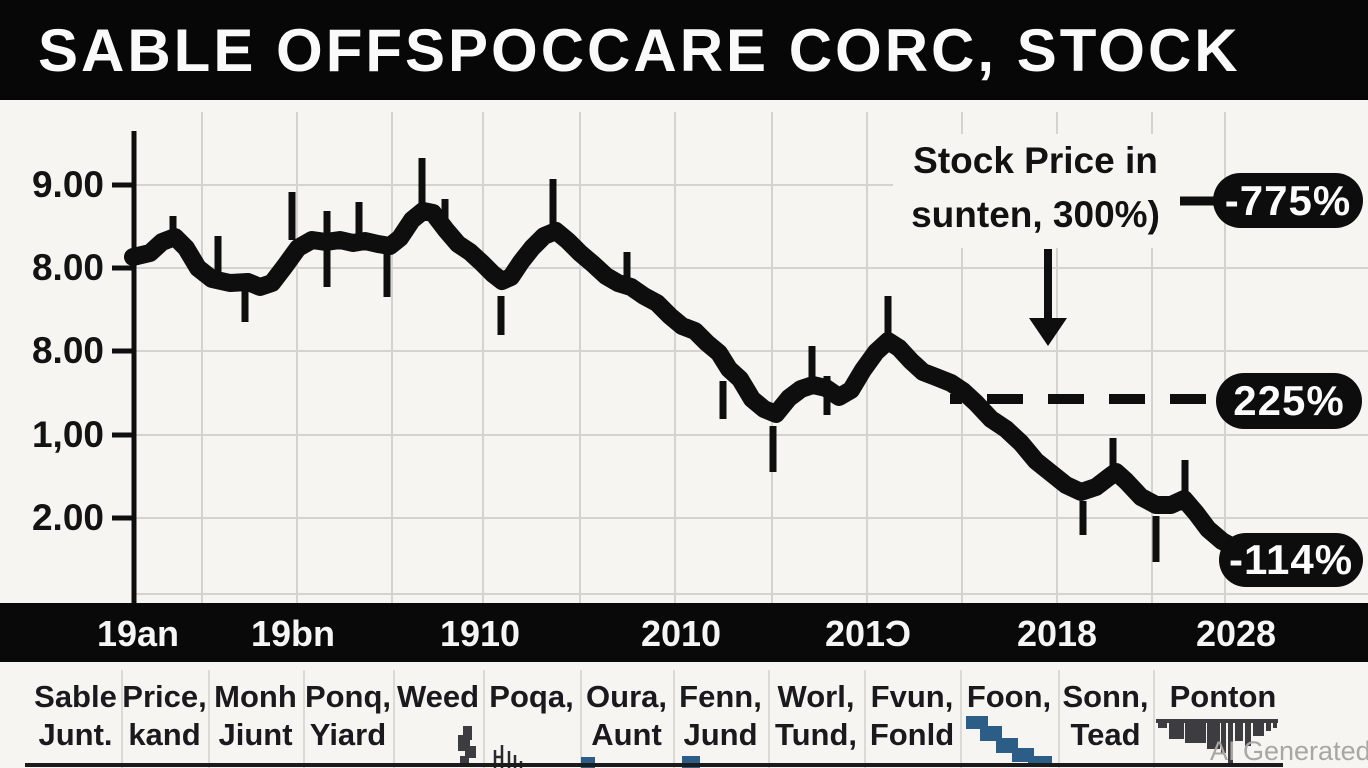 The image size is (1368, 768). Describe the element at coordinates (1291, 560) in the screenshot. I see `callout-pill-bottom: -114%` at that location.